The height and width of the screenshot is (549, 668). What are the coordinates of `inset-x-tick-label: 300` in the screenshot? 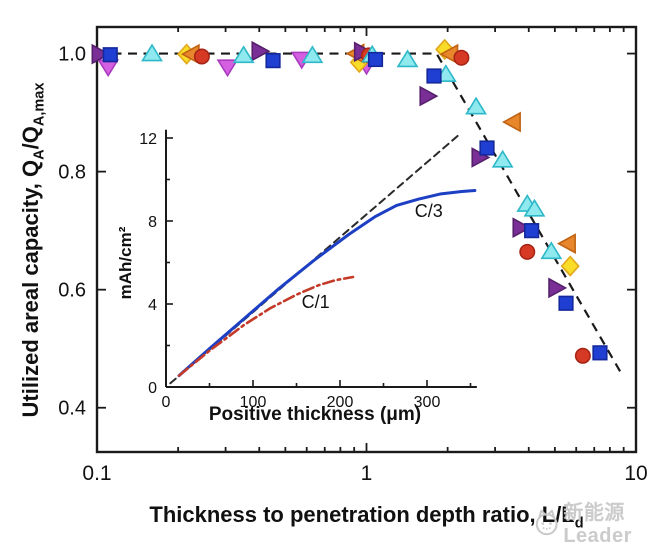 It's located at (427, 402).